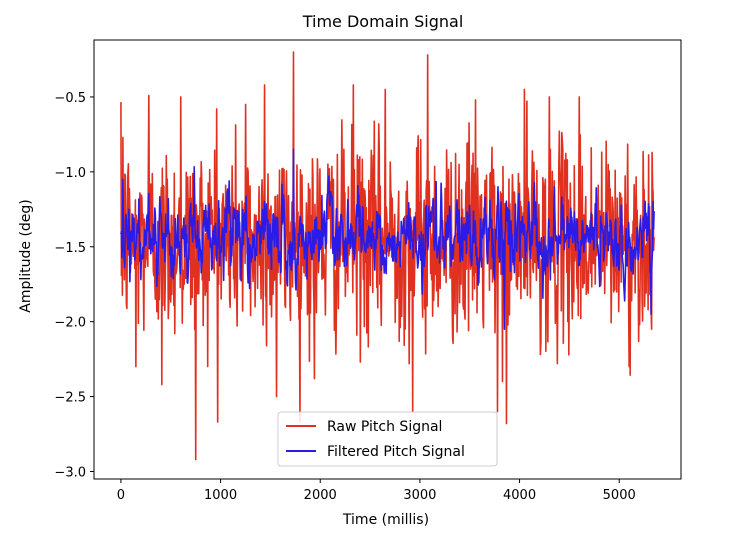 Image resolution: width=734 pixels, height=534 pixels. I want to click on y-tick-label: −2.5, so click(70, 398).